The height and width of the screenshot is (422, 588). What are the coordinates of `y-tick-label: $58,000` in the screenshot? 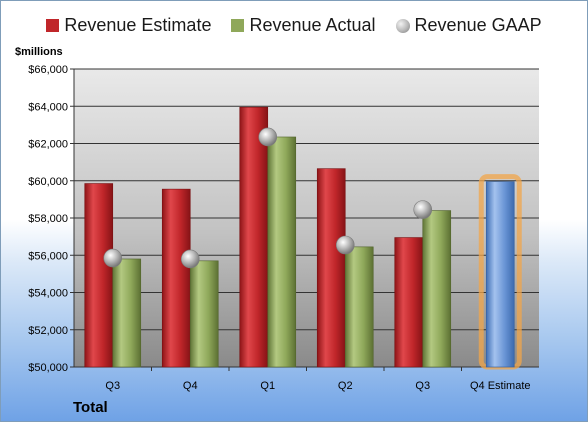 It's located at (48, 219).